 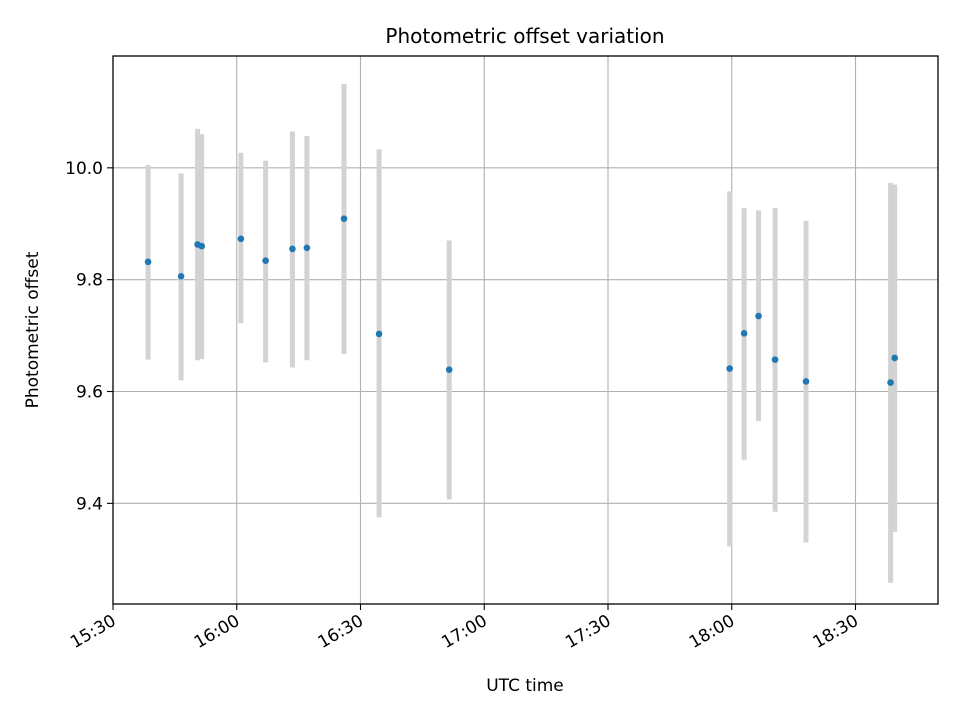 I want to click on y-tick-label: 9.4, so click(x=89, y=504).